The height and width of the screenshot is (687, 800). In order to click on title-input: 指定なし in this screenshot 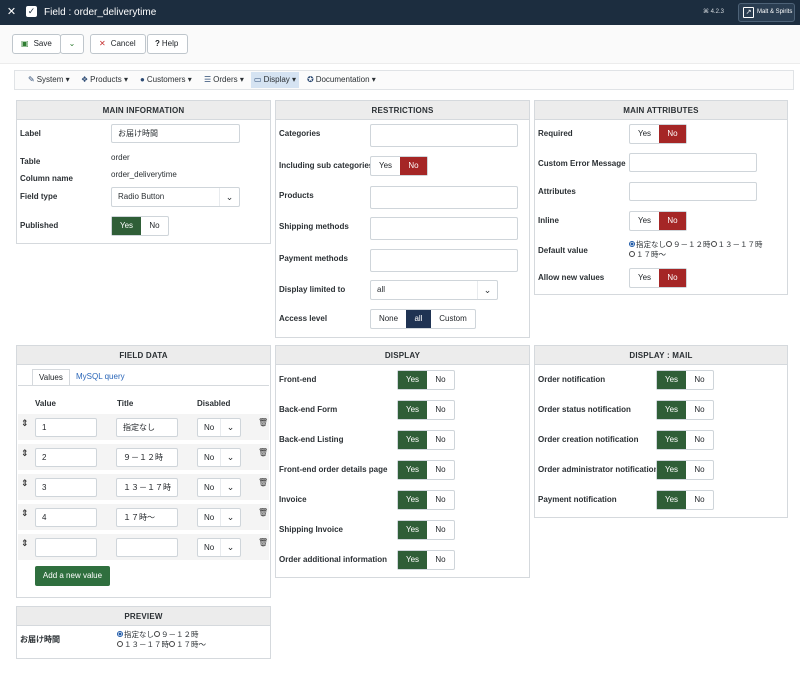, I will do `click(147, 427)`.